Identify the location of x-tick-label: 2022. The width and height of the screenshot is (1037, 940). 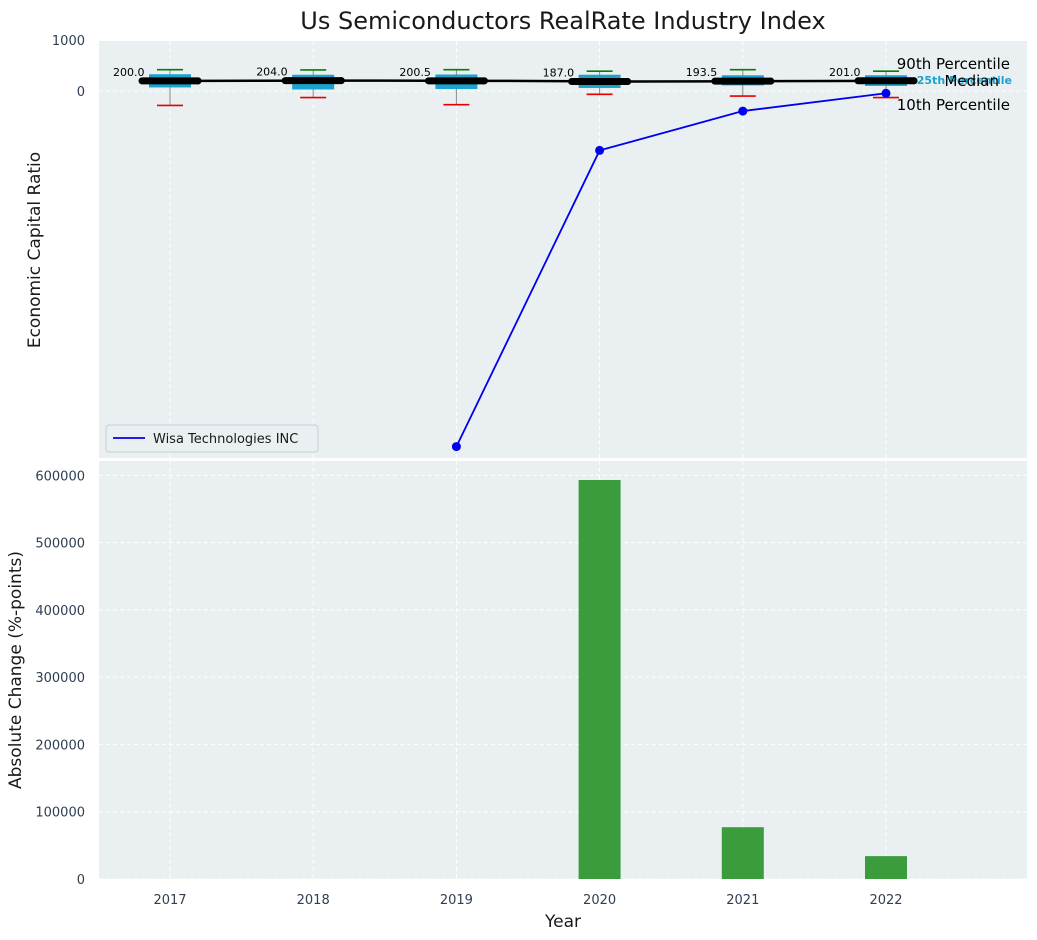
(885, 900).